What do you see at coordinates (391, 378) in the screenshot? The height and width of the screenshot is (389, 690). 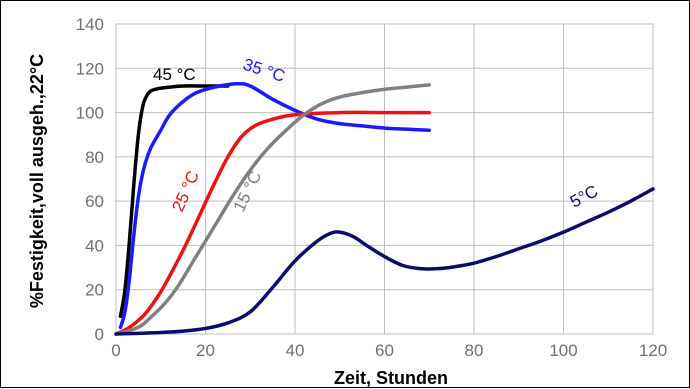 I see `x-axis-title: Zeit, Stunden` at bounding box center [391, 378].